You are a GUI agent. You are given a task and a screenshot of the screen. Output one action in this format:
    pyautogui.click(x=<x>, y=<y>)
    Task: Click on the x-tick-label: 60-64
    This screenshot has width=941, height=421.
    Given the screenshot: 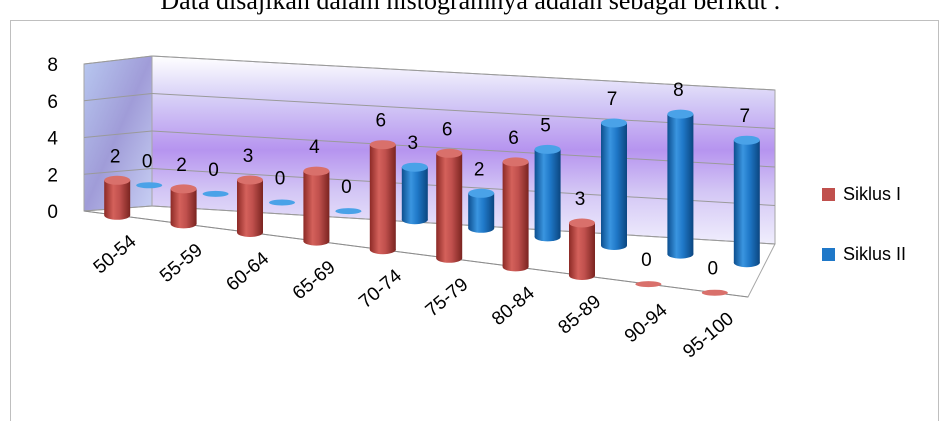 What is the action you would take?
    pyautogui.click(x=247, y=272)
    